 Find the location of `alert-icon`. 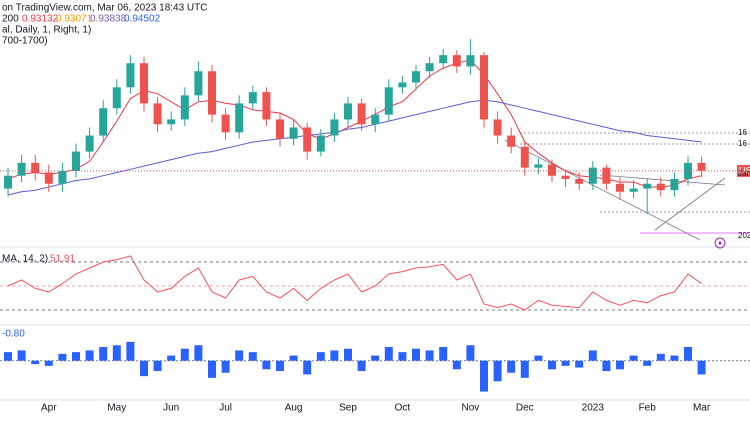

alert-icon is located at coordinates (720, 243).